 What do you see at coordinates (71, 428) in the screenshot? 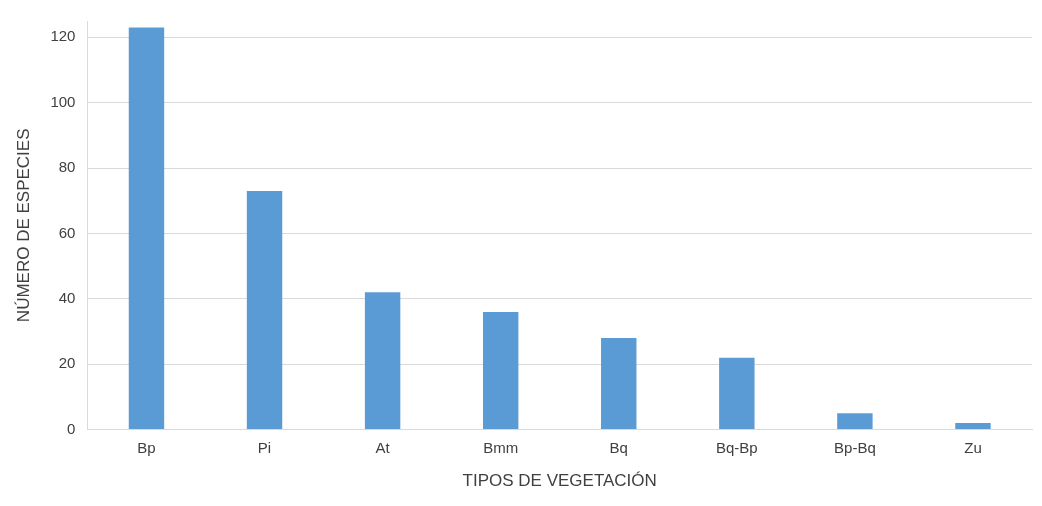
I see `y-tick-label: 0` at bounding box center [71, 428].